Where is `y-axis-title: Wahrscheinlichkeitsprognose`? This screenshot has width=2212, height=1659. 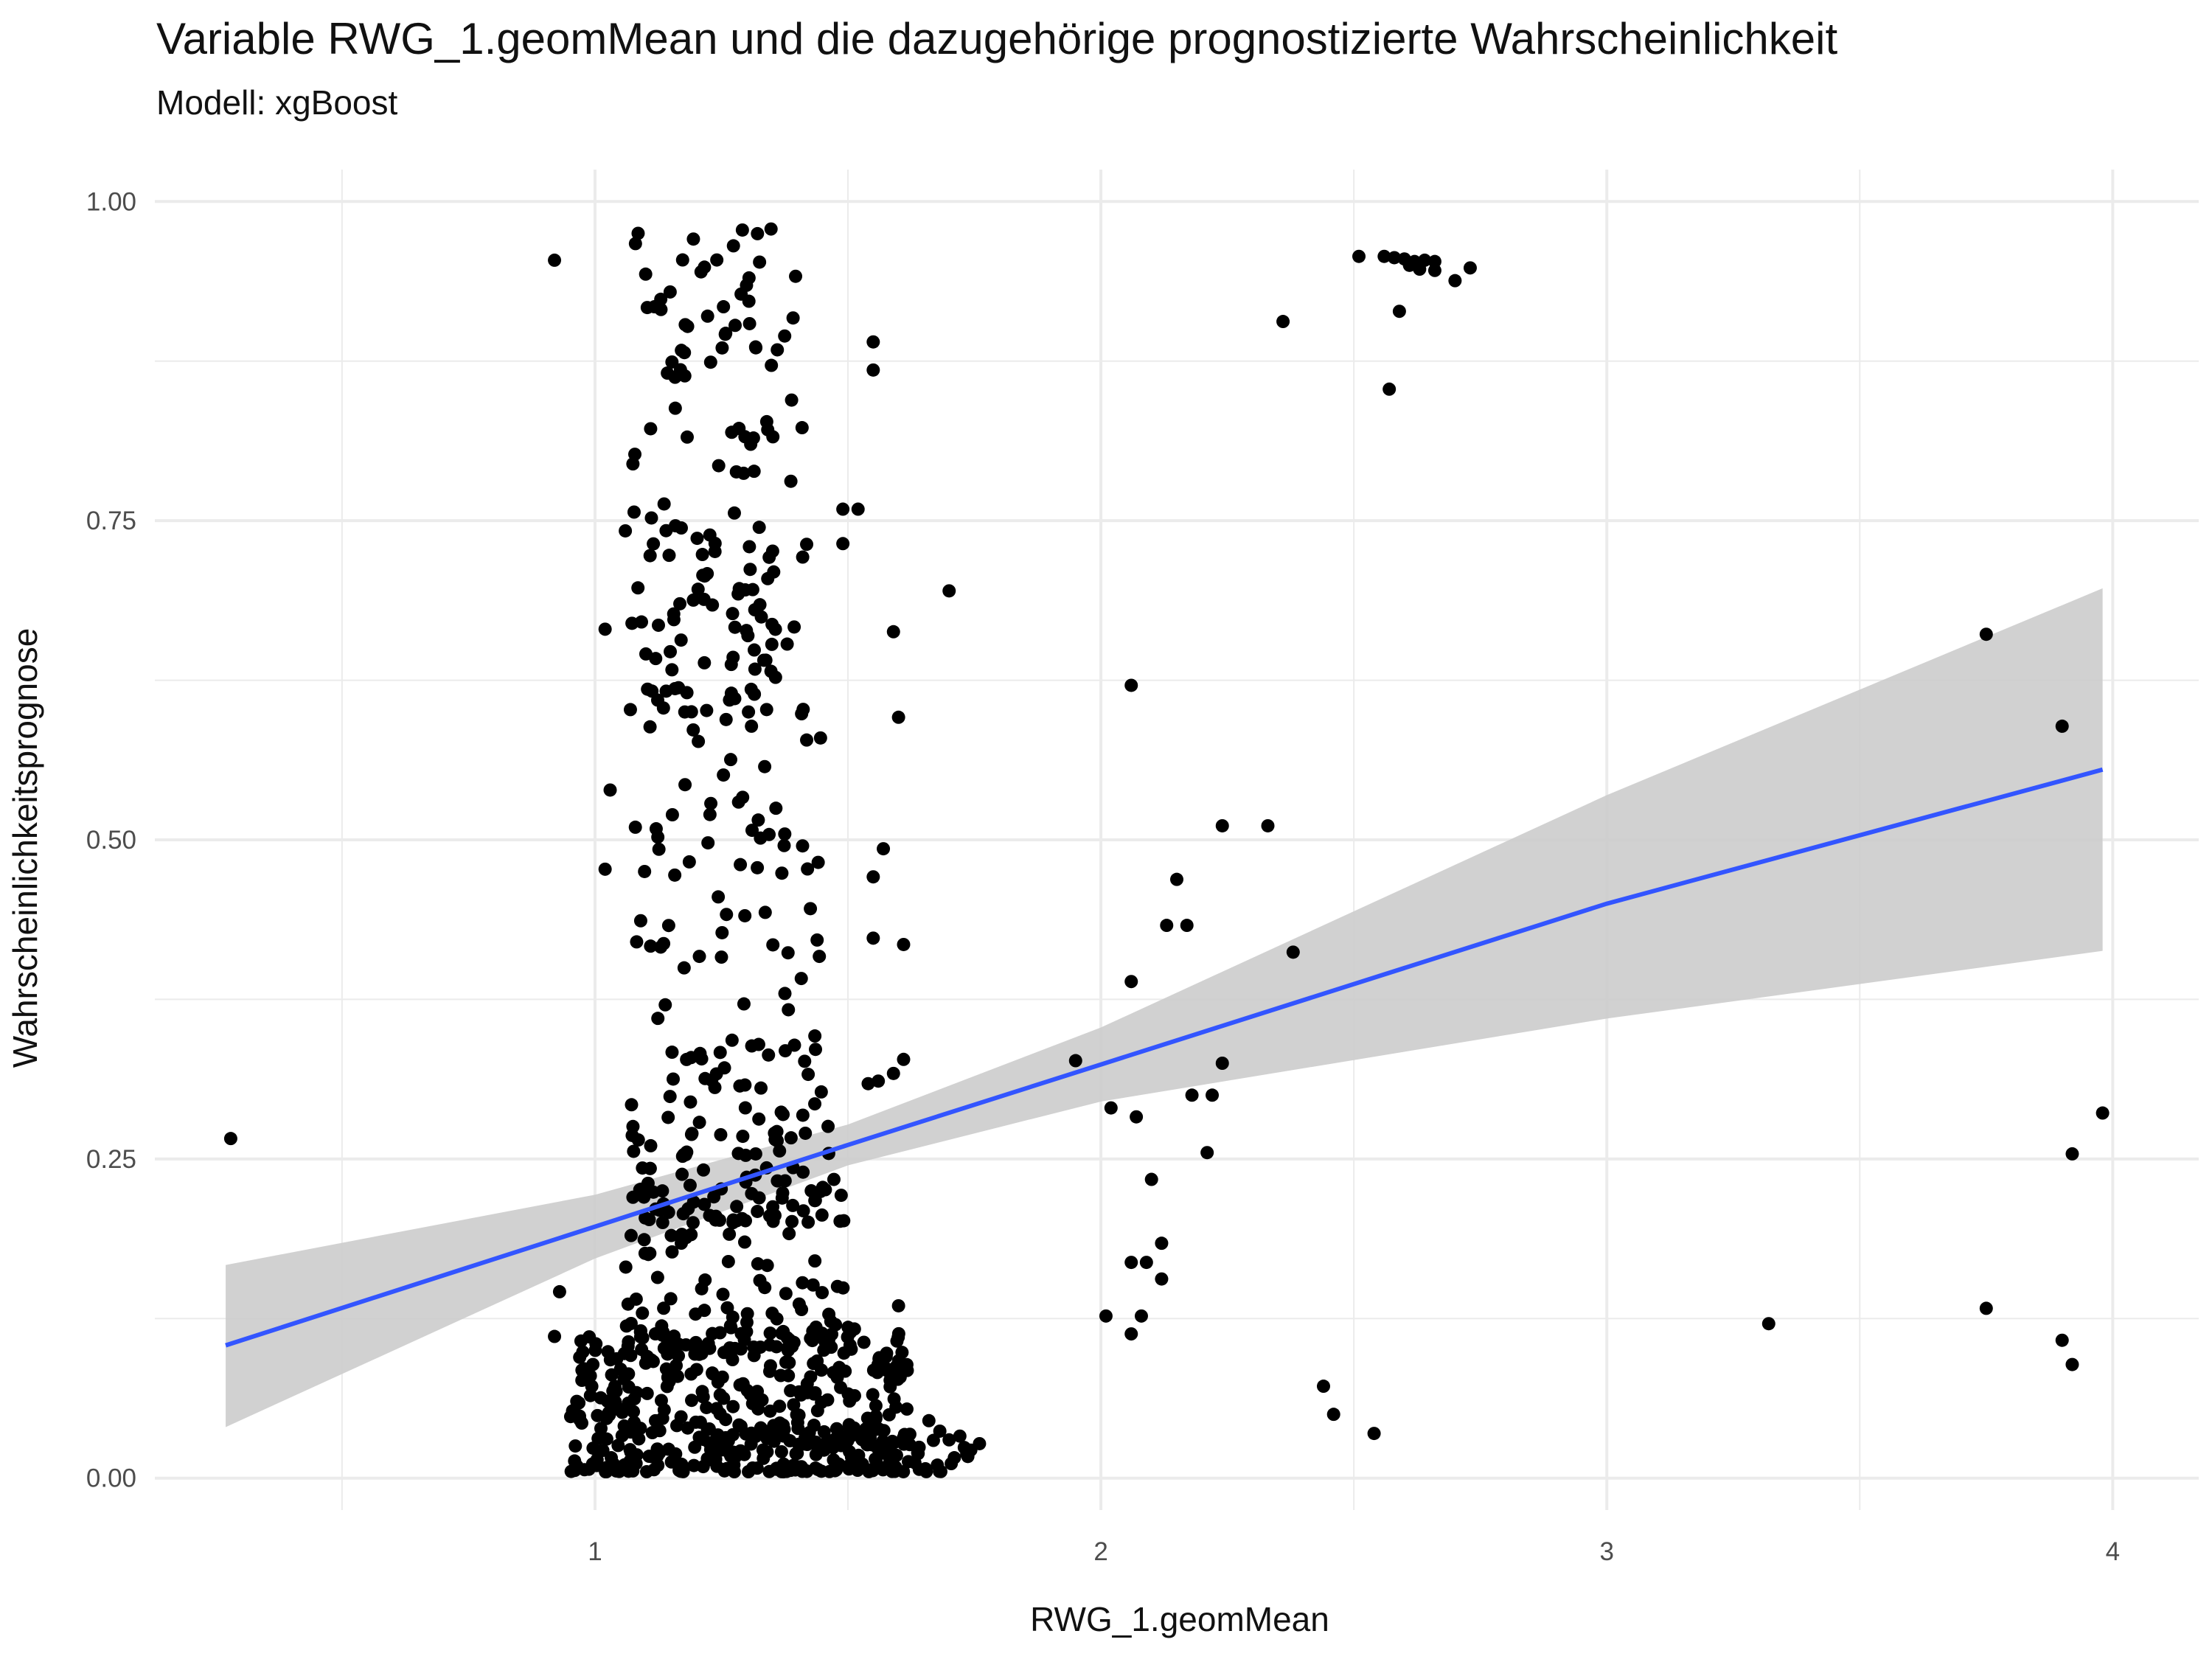
y-axis-title: Wahrscheinlichkeitsprognose is located at coordinates (25, 848).